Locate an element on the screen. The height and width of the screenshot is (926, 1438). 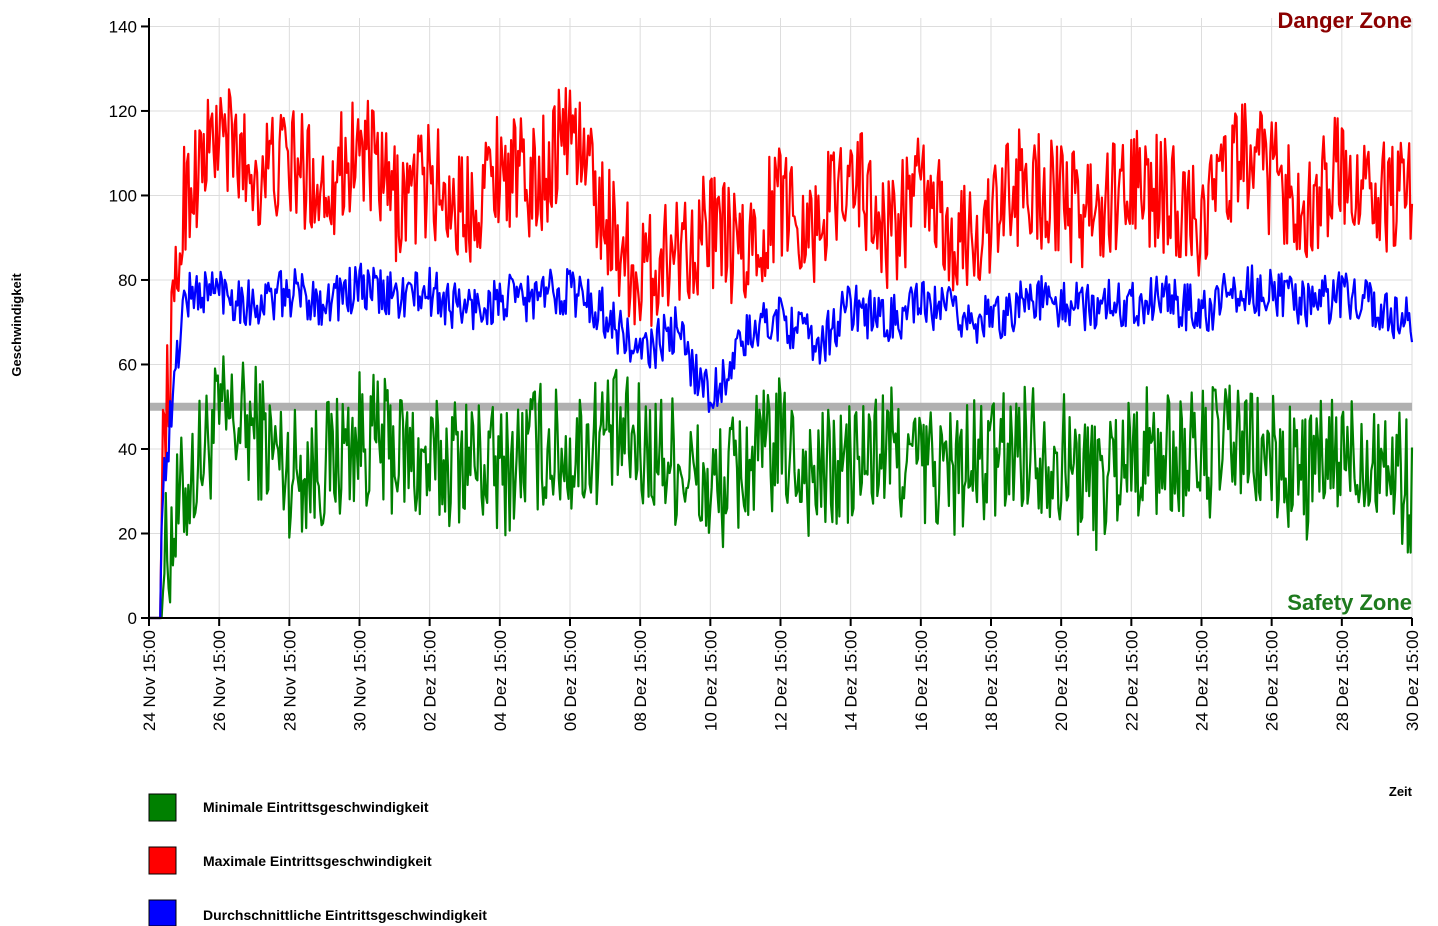
x-tick-label: 30 Dez 15:00 is located at coordinates (1412, 680).